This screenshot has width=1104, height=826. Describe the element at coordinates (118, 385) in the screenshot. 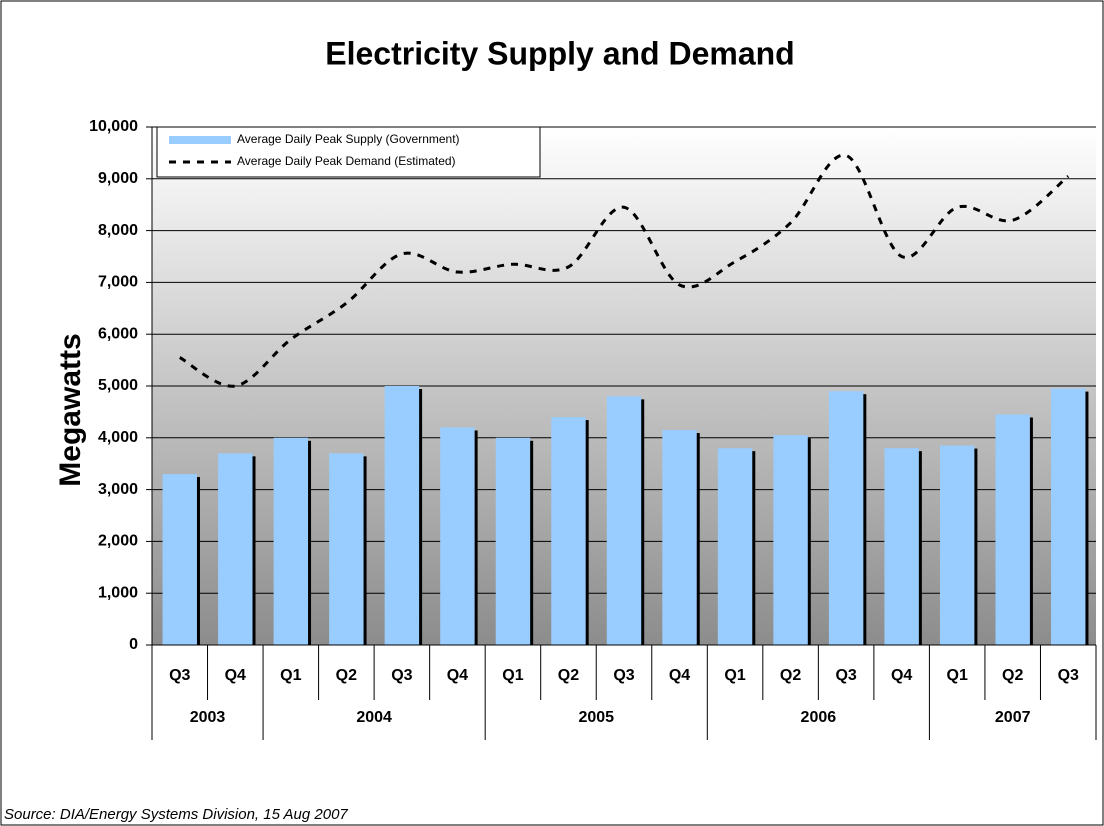

I see `y-tick-label: 5,000` at that location.